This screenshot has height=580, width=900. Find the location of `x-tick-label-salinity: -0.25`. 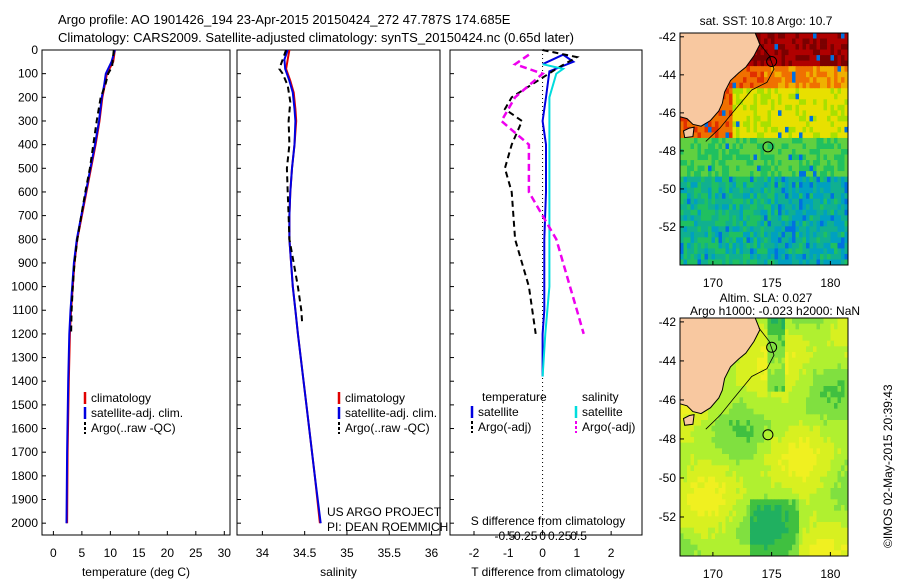

x-tick-label-salinity: -0.25 is located at coordinates (524, 536).